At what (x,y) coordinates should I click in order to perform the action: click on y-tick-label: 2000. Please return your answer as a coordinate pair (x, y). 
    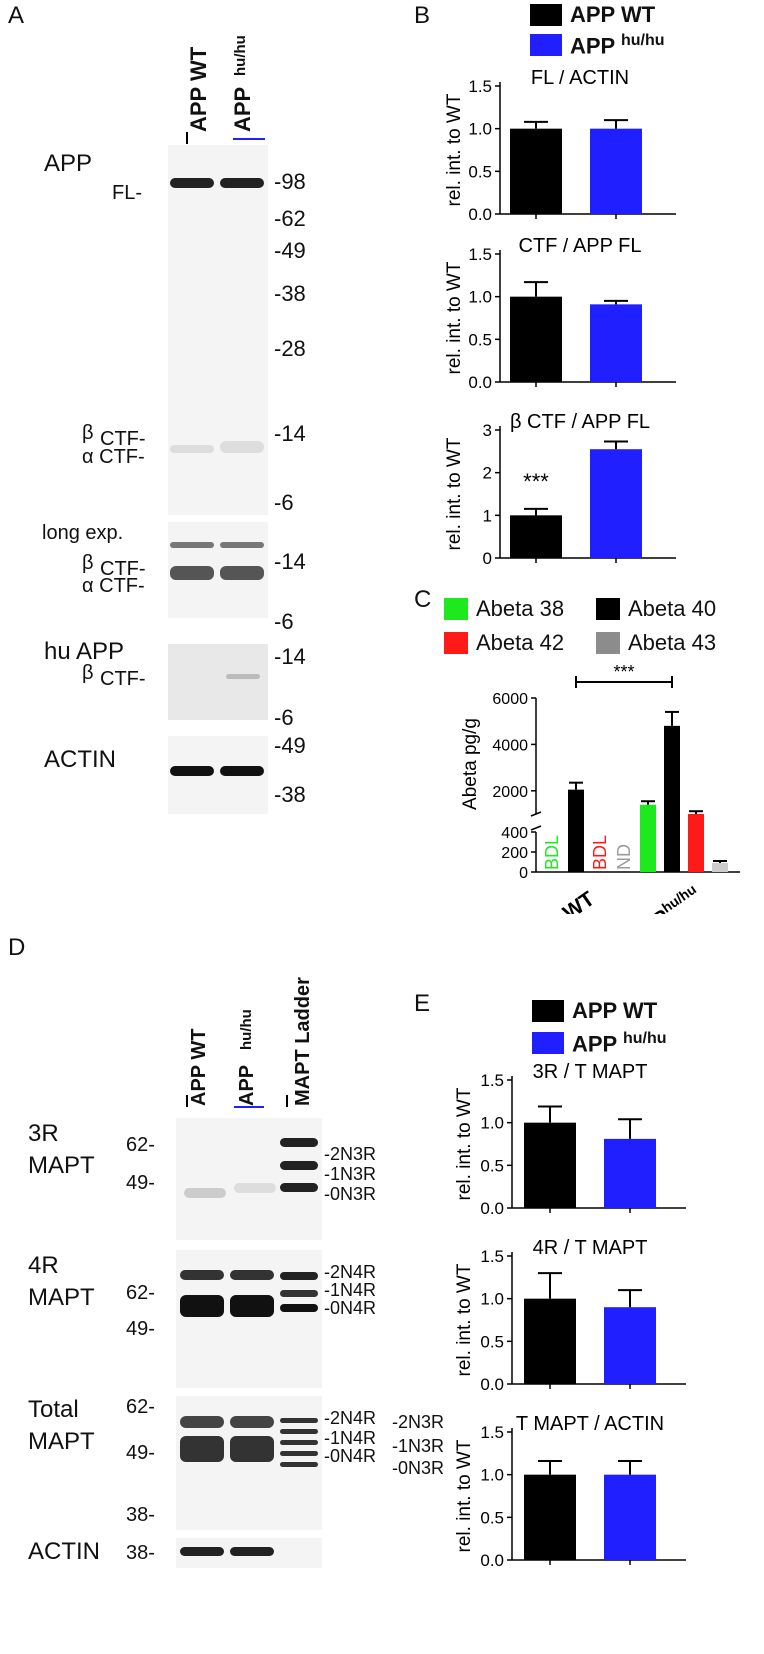
    Looking at the image, I should click on (510, 792).